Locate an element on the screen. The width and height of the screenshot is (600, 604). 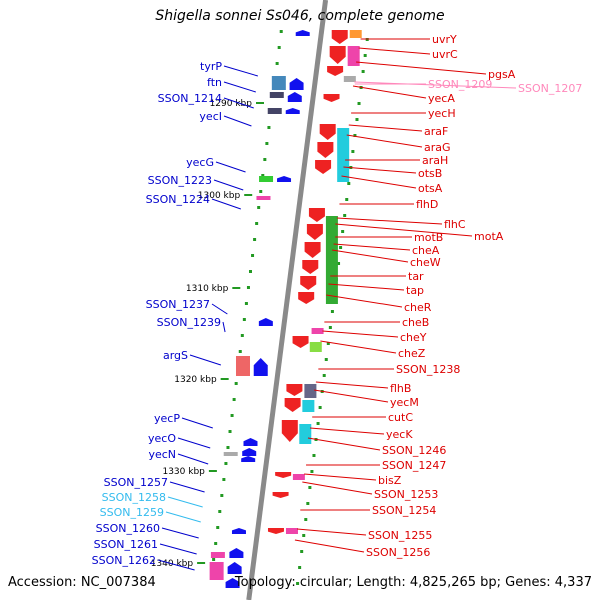
gene-label-tap: tap is located at coordinates (415, 290).